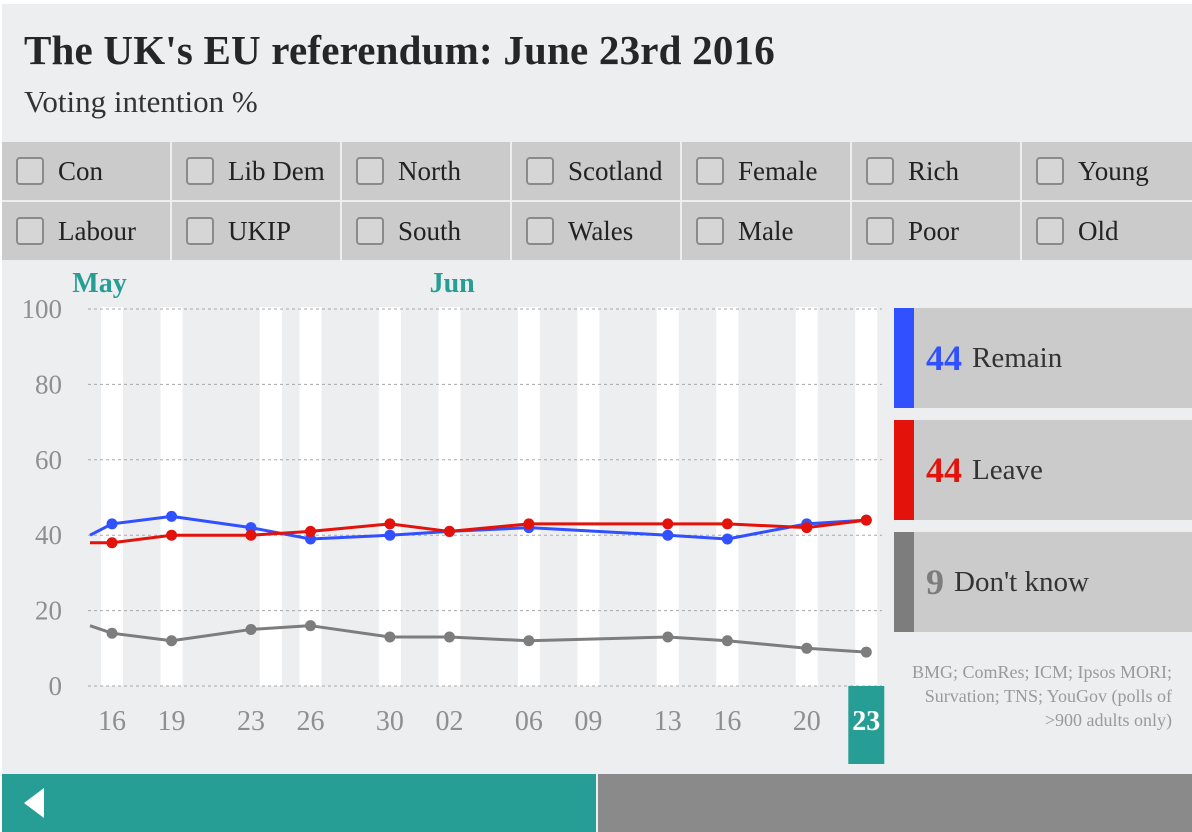 Image resolution: width=1192 pixels, height=832 pixels. I want to click on filter-female: Female, so click(766, 171).